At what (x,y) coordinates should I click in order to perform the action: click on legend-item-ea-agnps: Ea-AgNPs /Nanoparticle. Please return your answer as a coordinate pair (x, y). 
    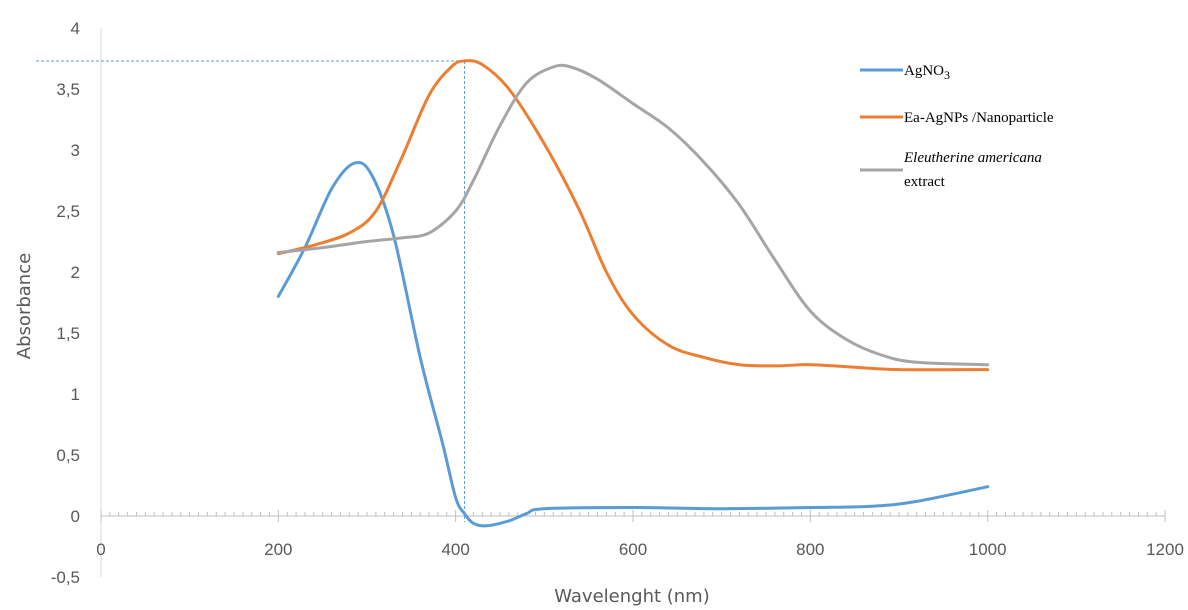
    Looking at the image, I should click on (957, 118).